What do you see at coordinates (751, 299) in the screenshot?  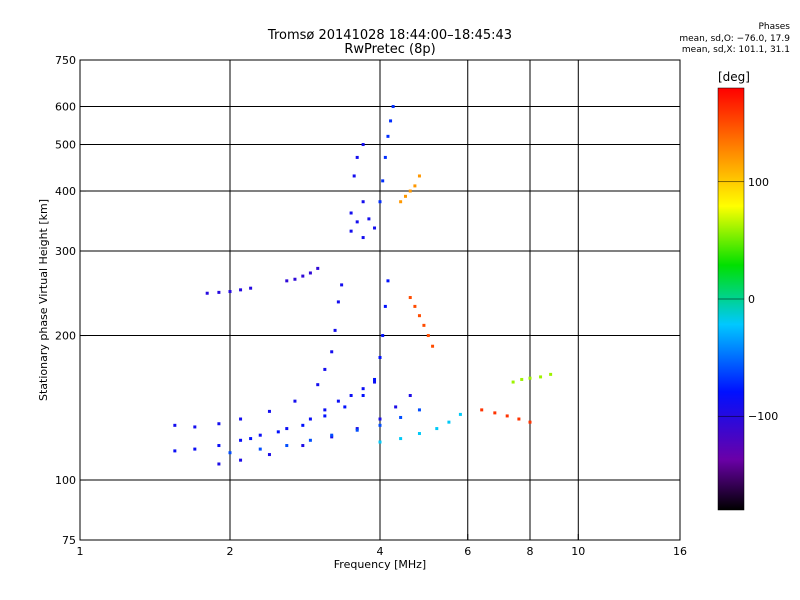 I see `colorbar-tick-label: 0` at bounding box center [751, 299].